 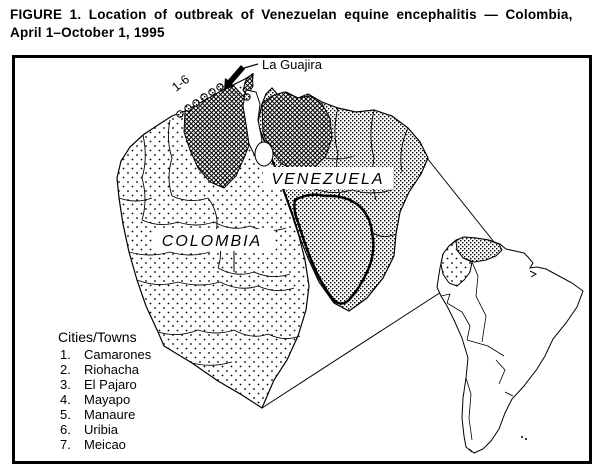 What do you see at coordinates (251, 66) in the screenshot?
I see `la-guajira-leader-line` at bounding box center [251, 66].